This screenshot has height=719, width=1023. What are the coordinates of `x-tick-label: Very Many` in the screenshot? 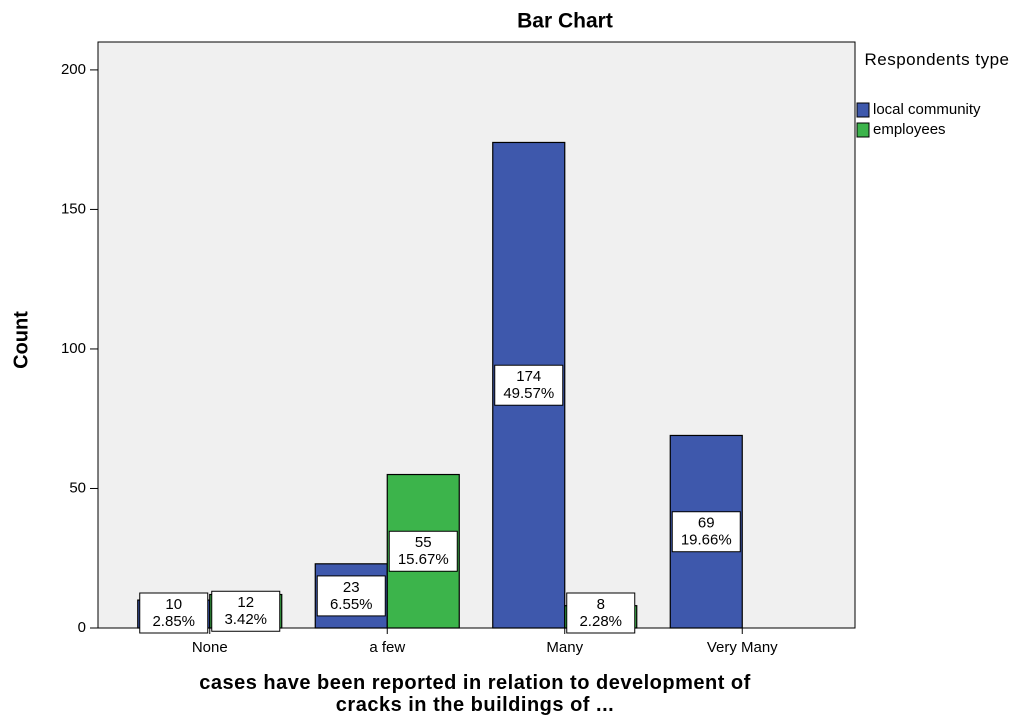 It's located at (742, 647).